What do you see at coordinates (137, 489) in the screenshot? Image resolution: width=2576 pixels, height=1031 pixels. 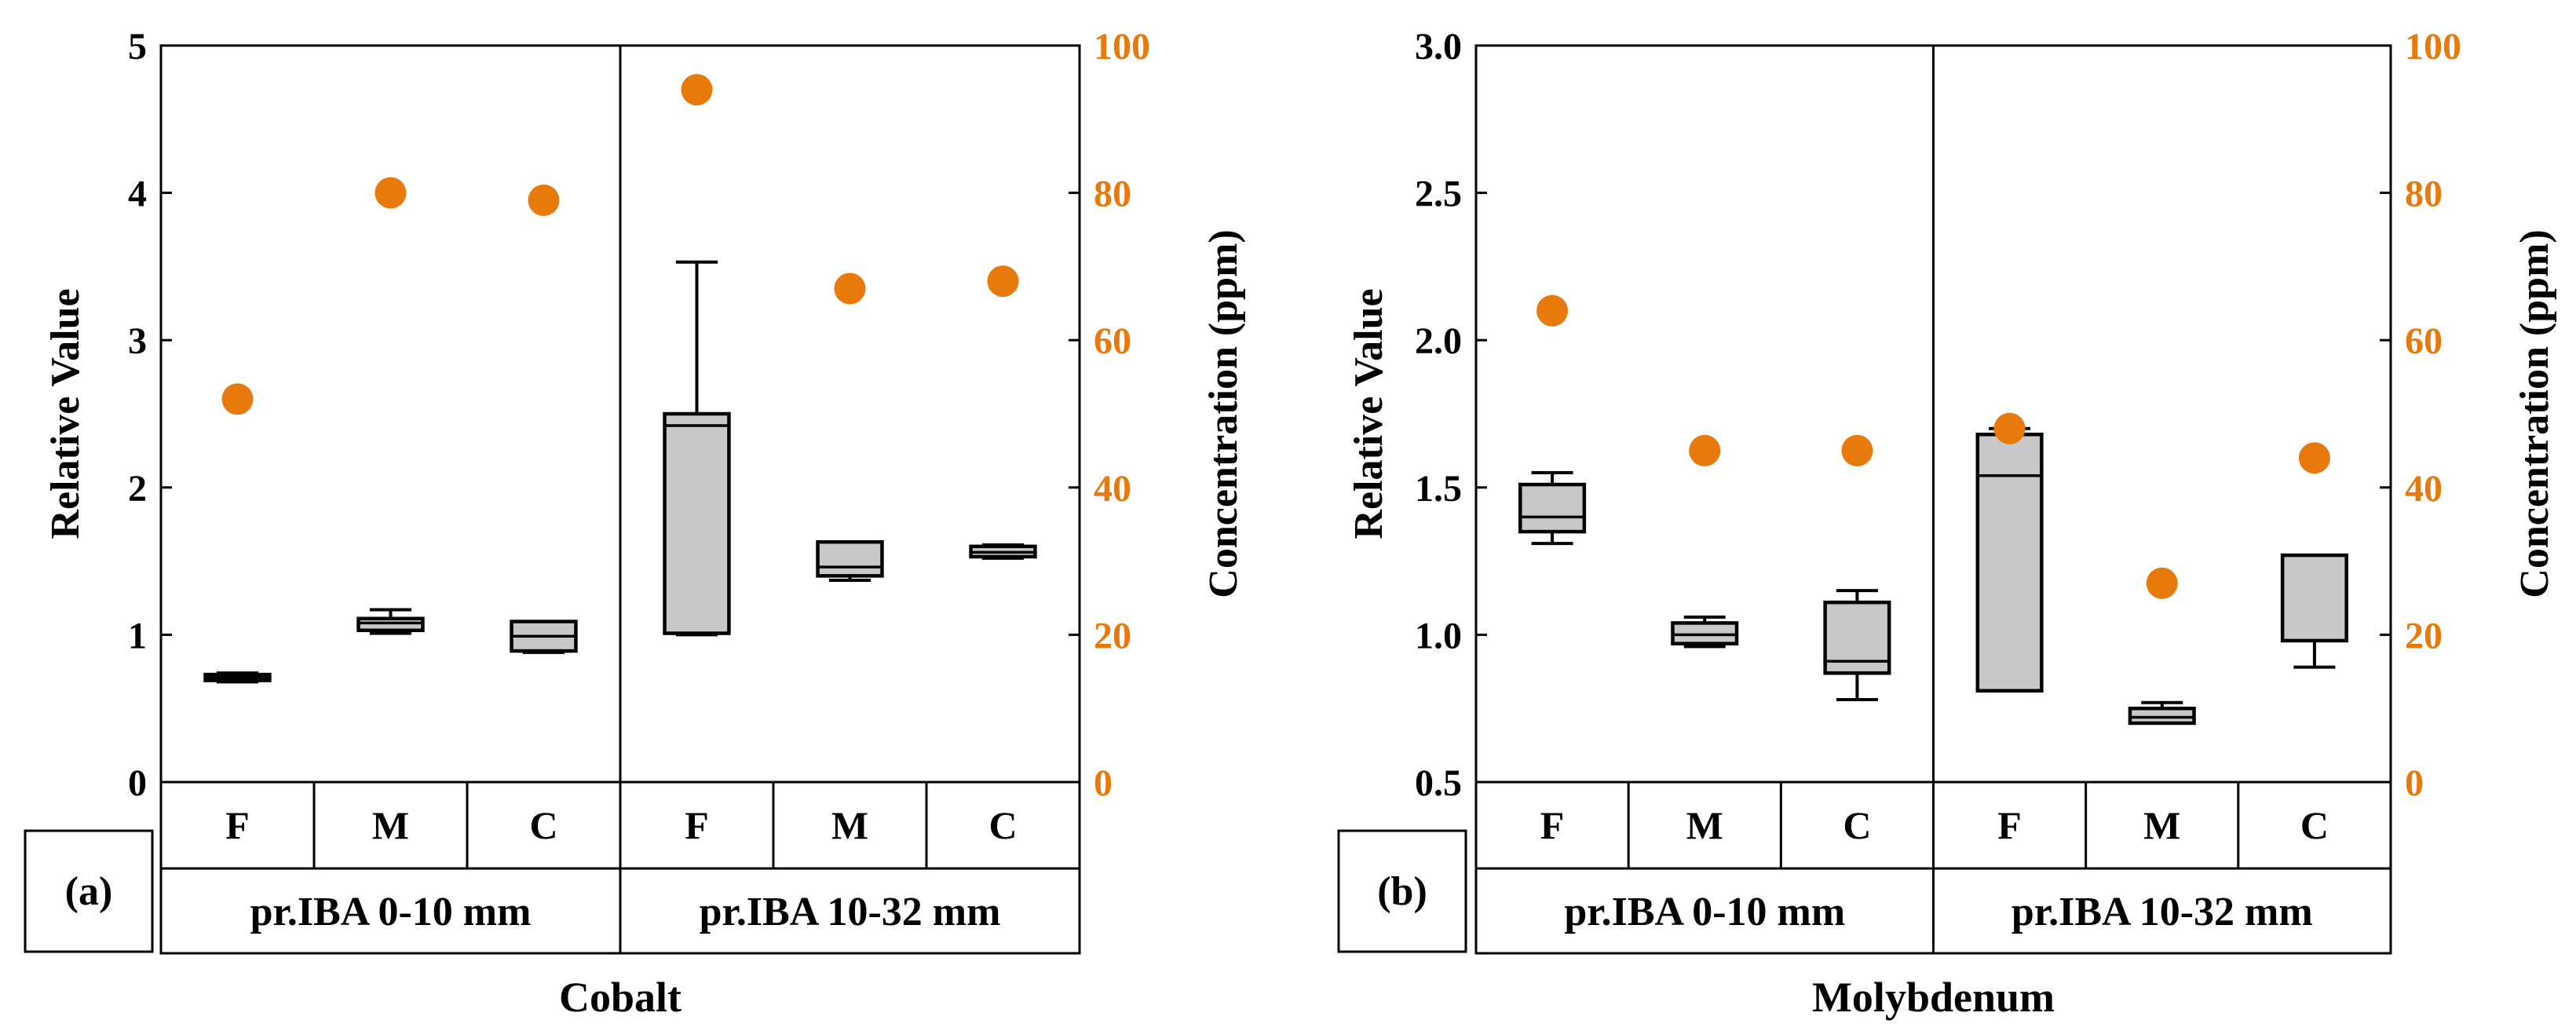 I see `y-tick-label: 2` at bounding box center [137, 489].